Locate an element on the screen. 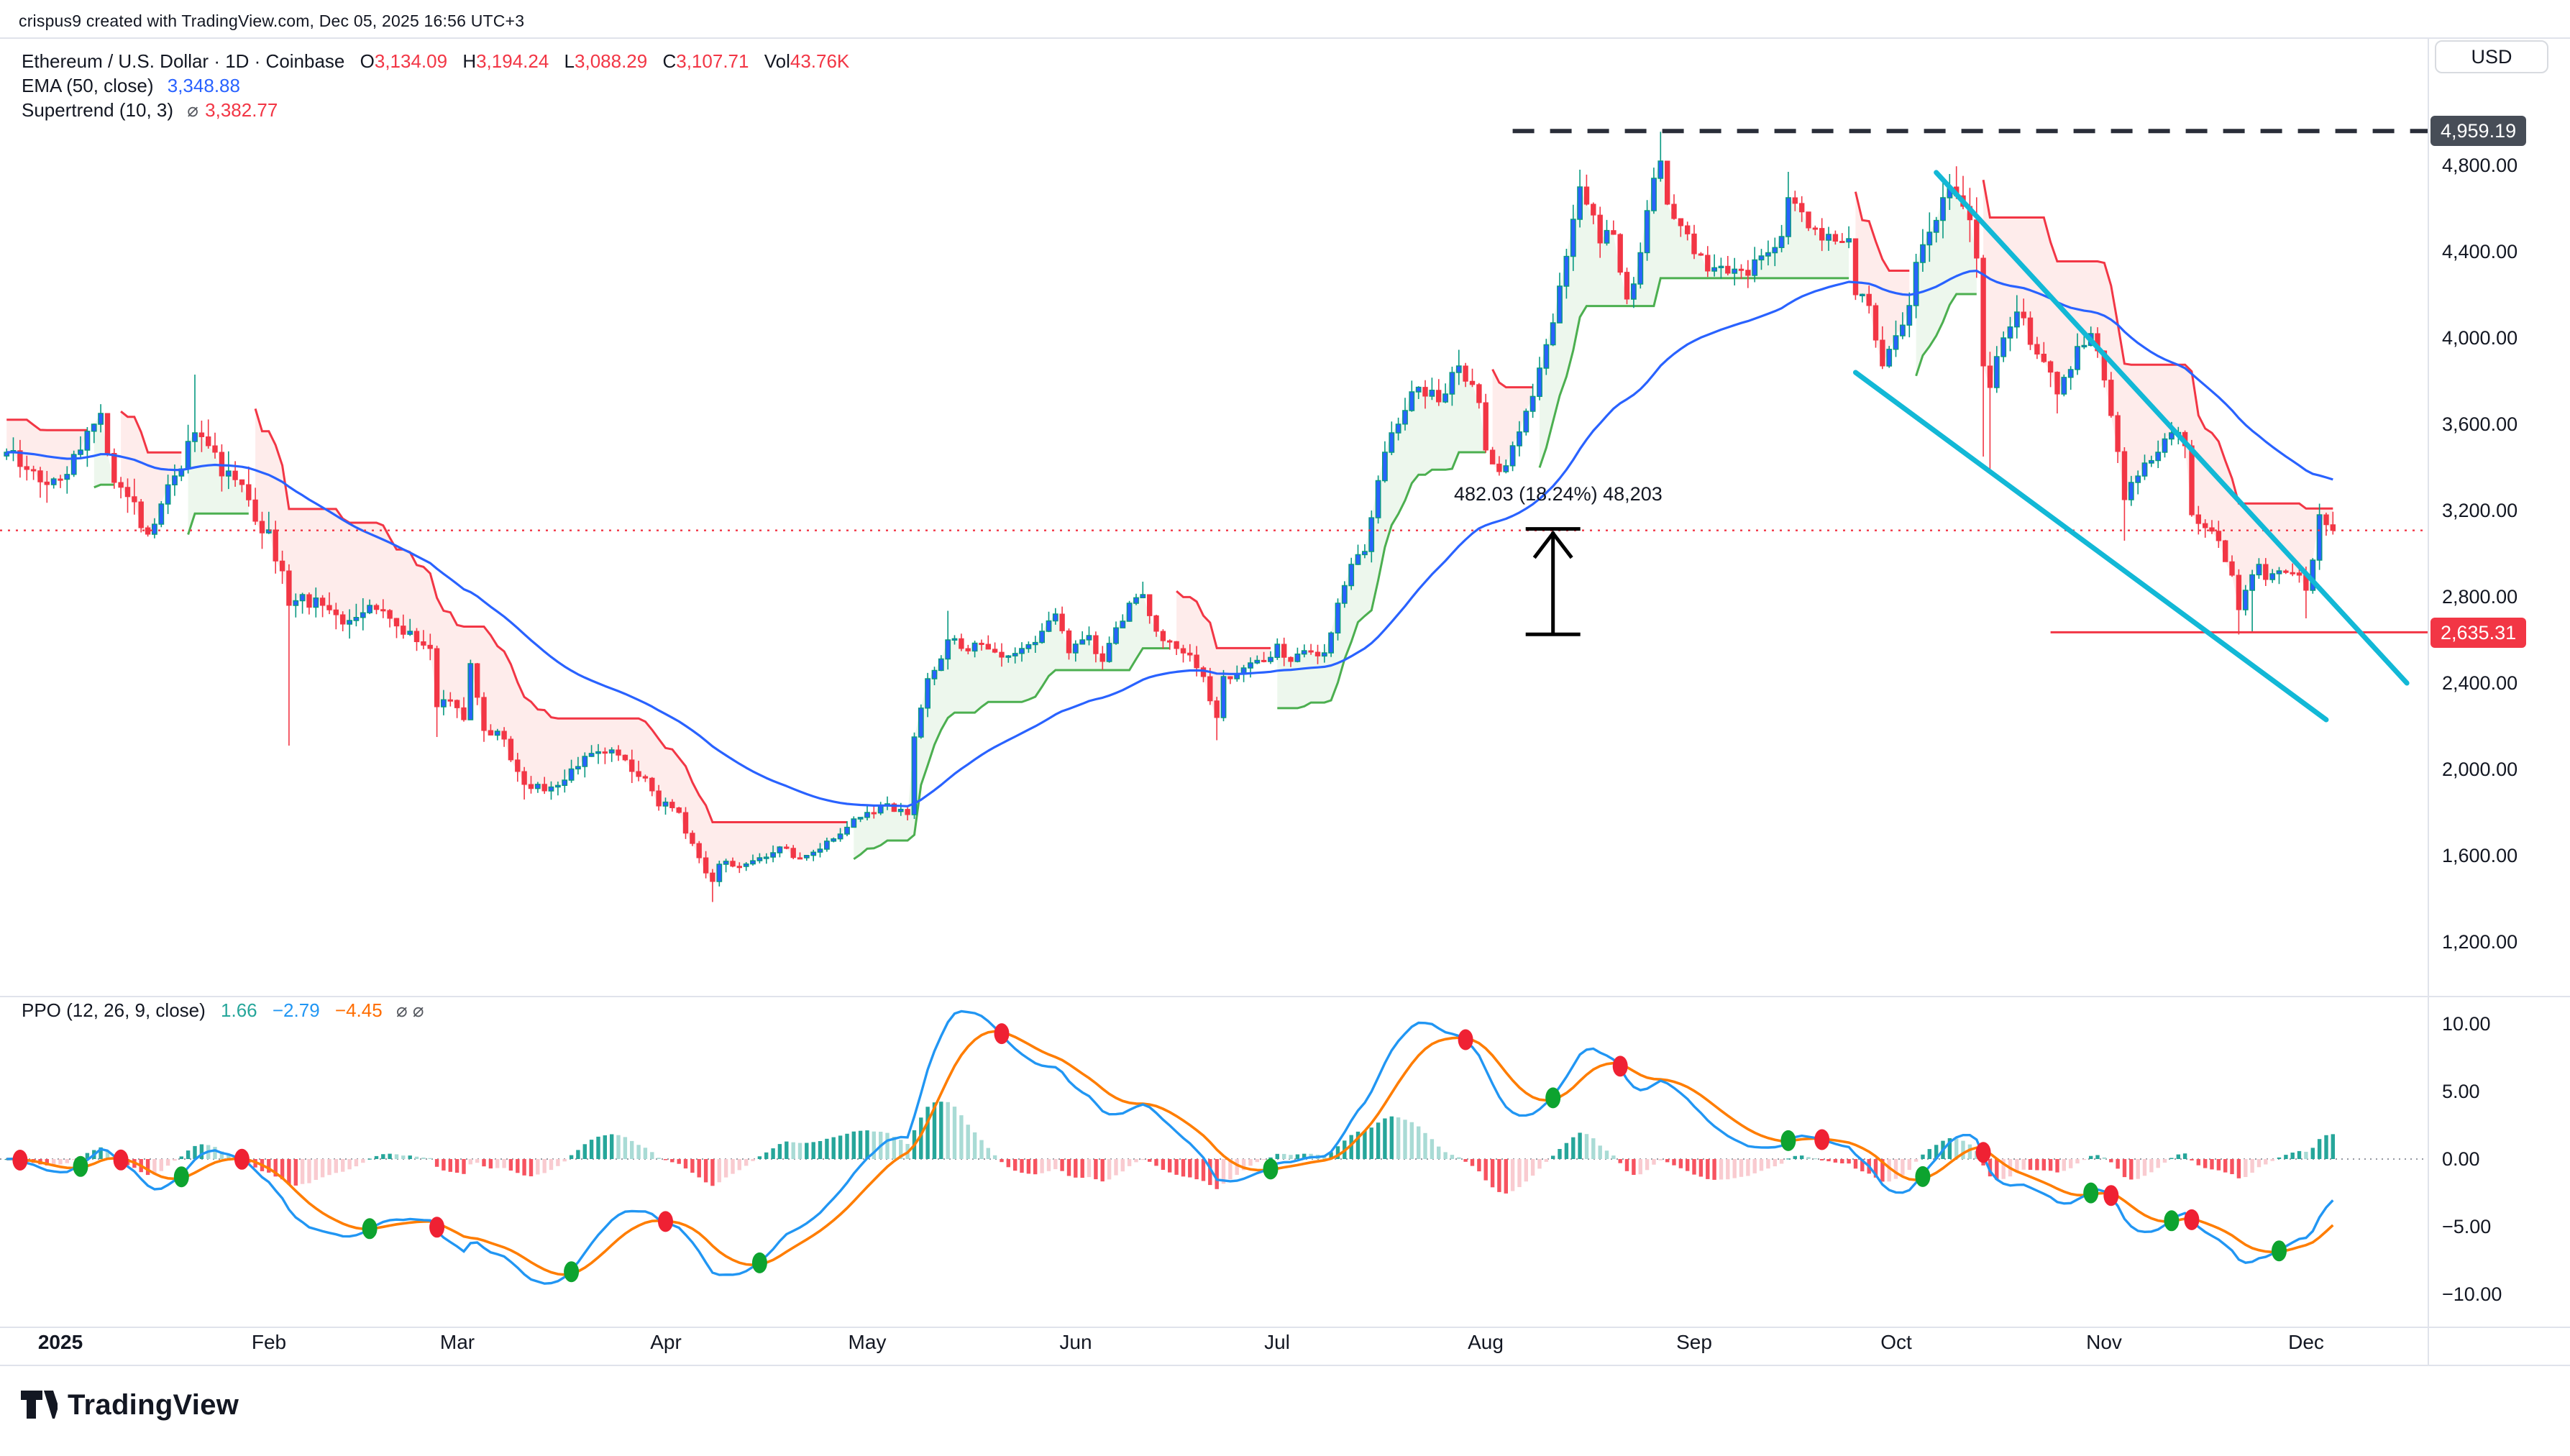  ppo-cross-up-dot is located at coordinates (1923, 1176).